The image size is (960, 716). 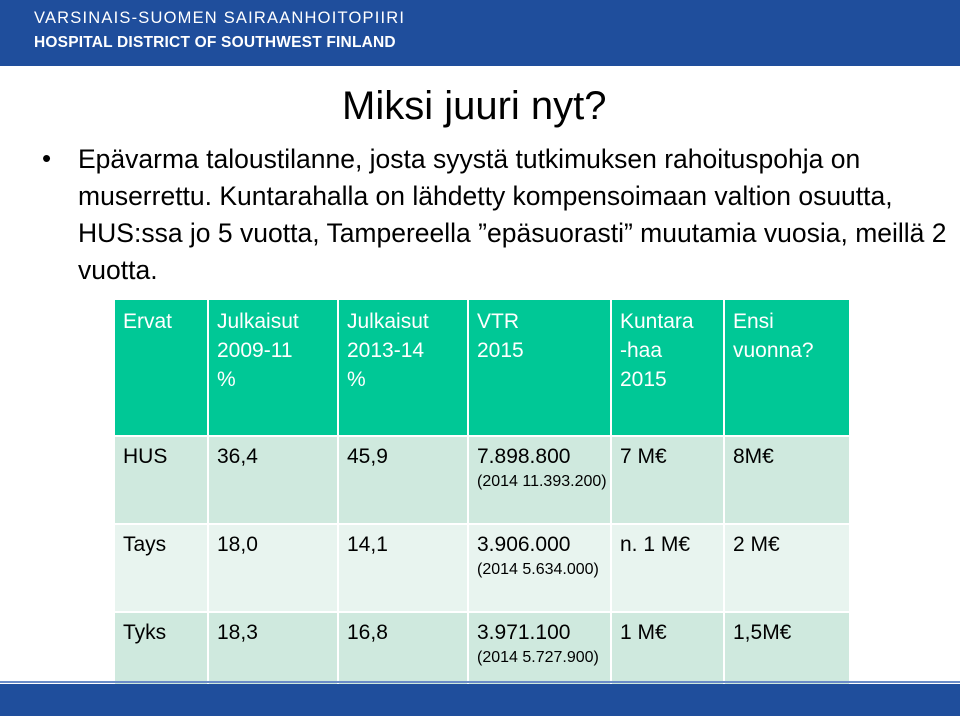 I want to click on header-cell-kuntaraha: Kuntara -haa 2015, so click(x=668, y=368).